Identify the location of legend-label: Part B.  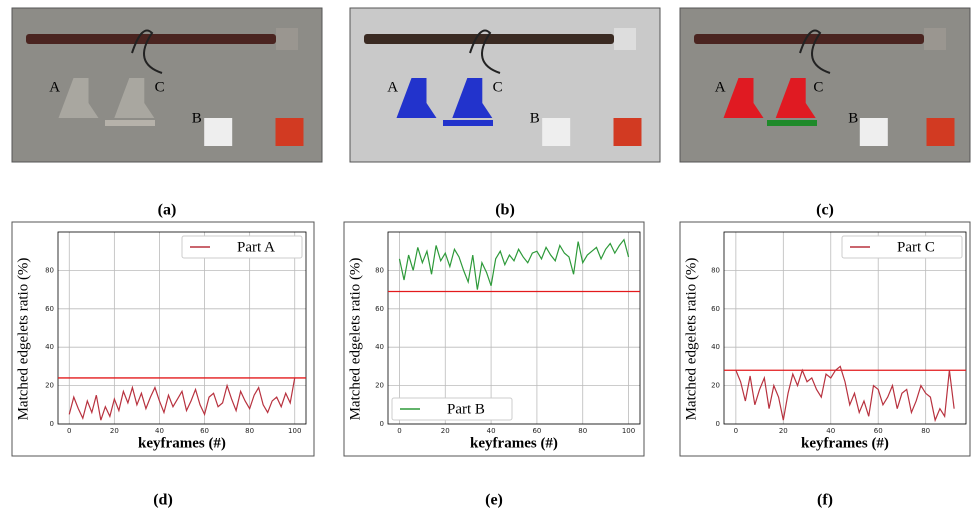
(466, 409).